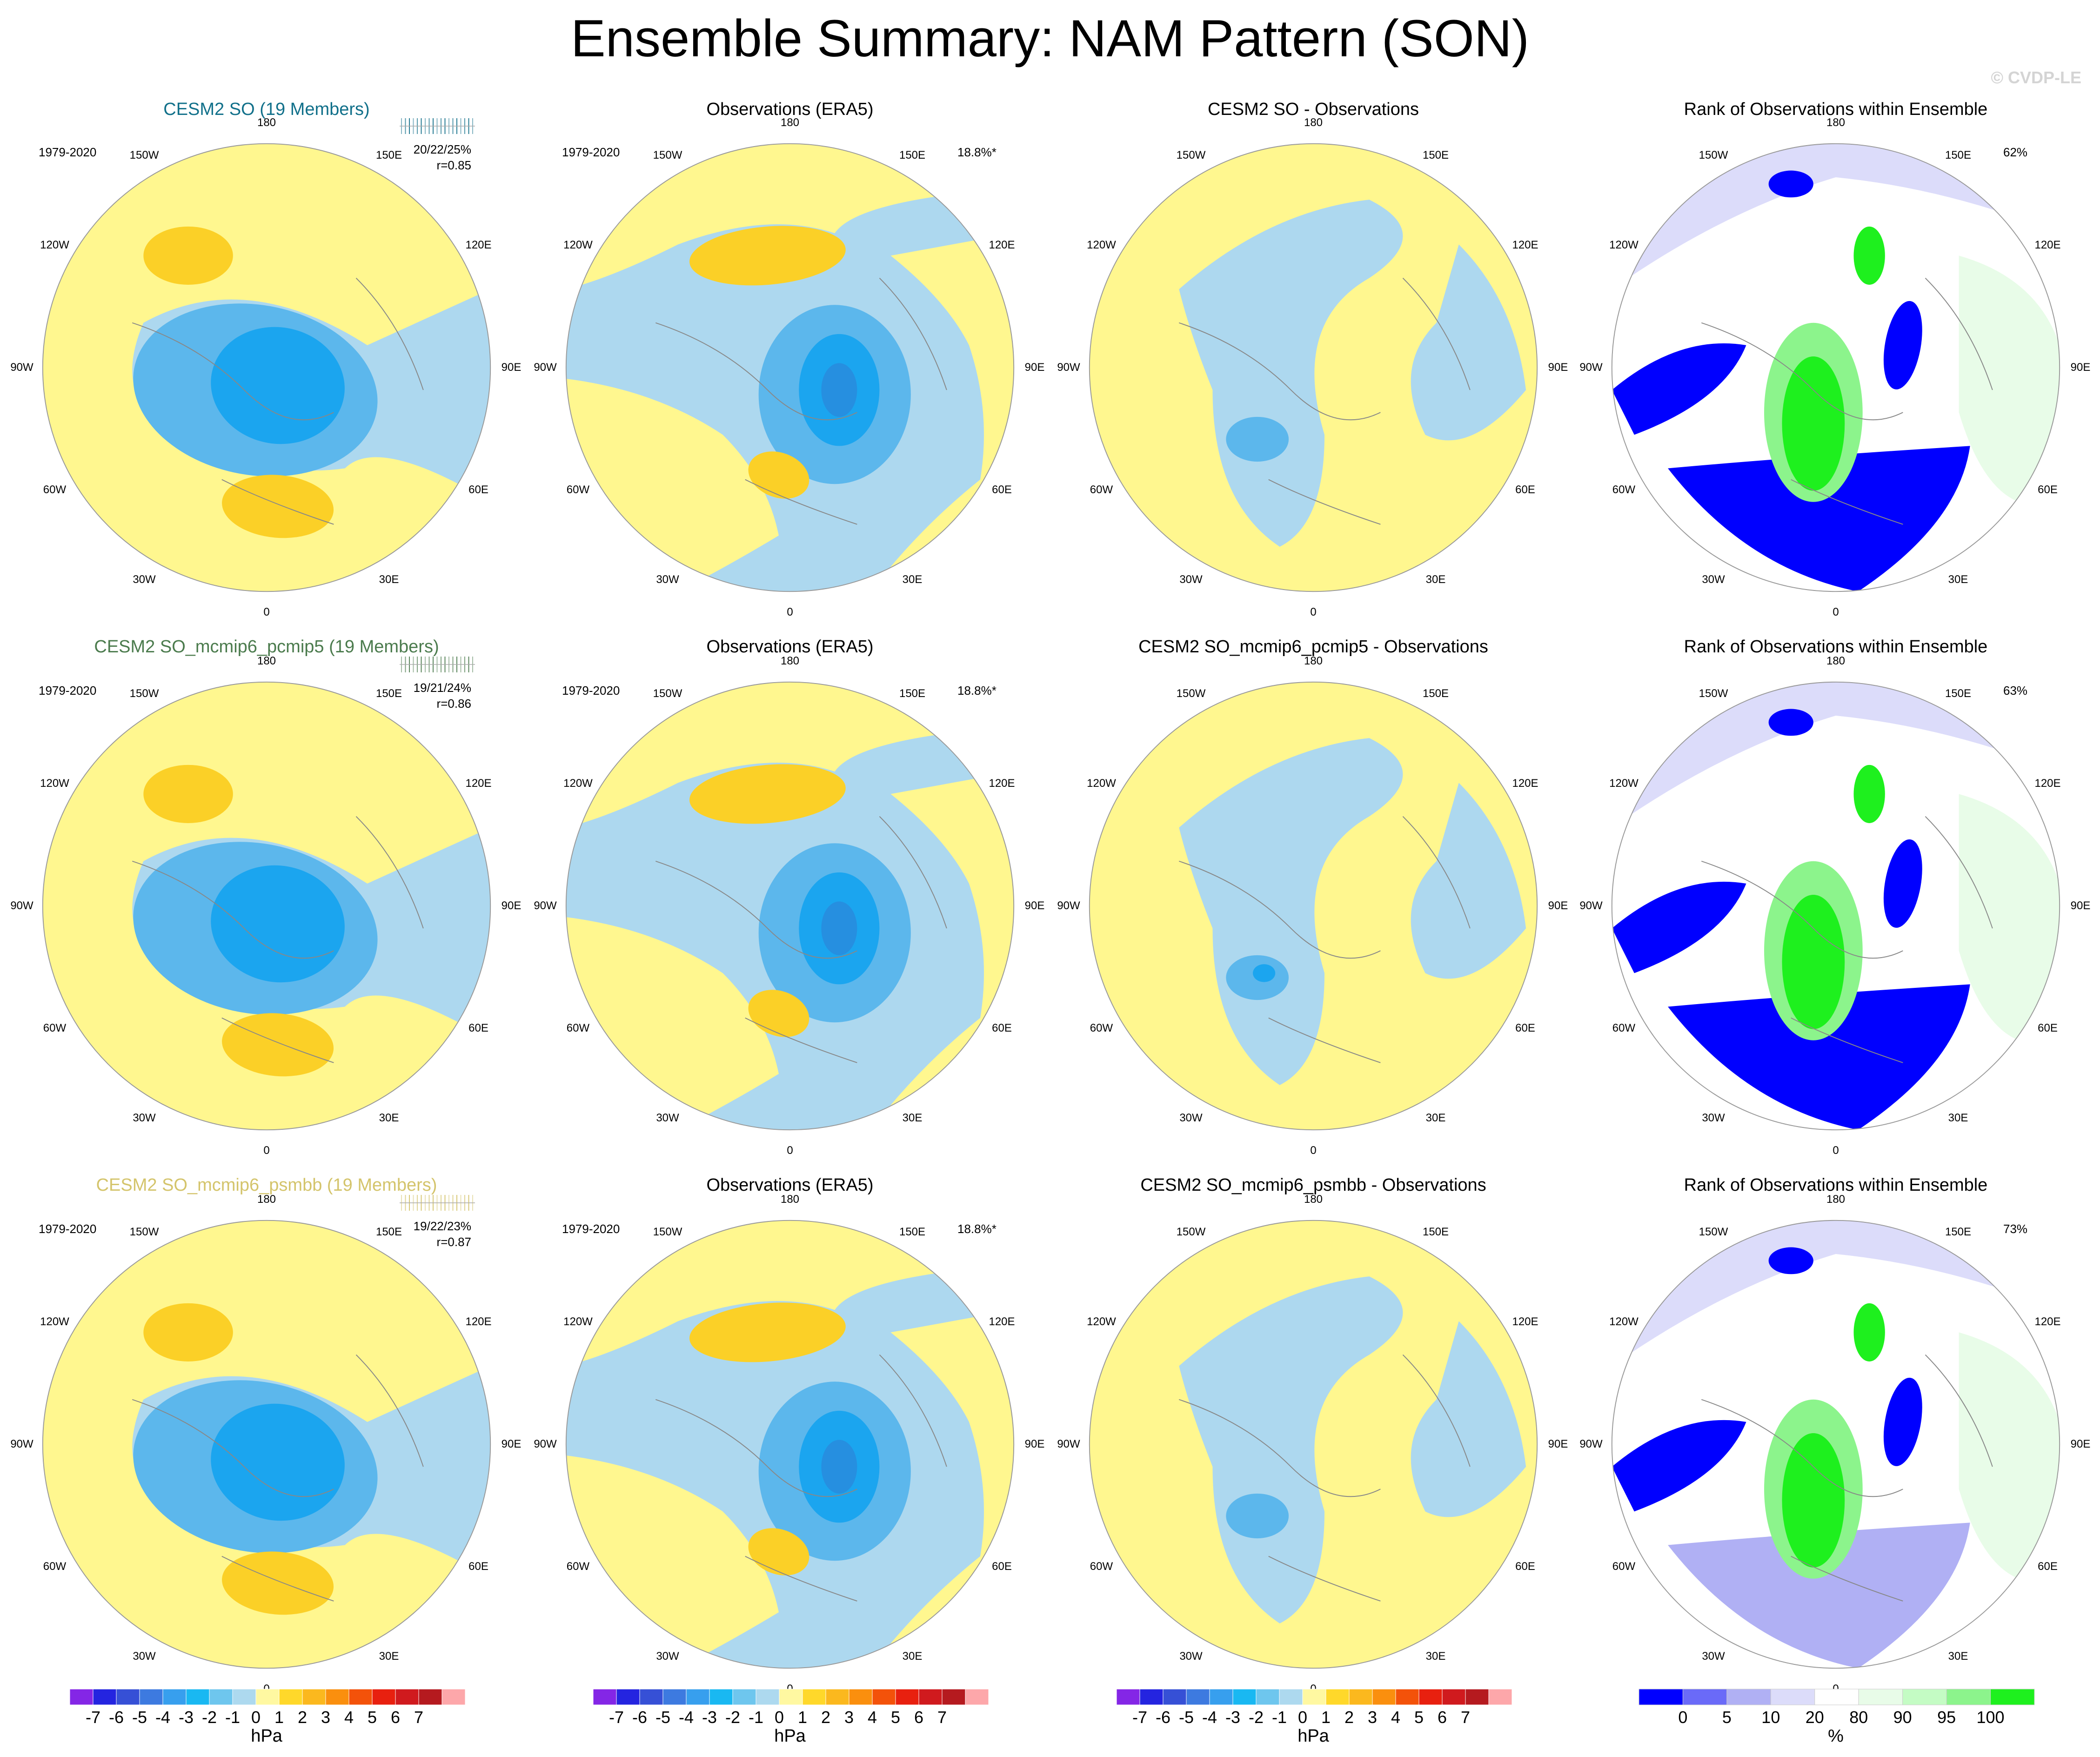  What do you see at coordinates (1349, 1717) in the screenshot?
I see `hpa-tick-2: 2` at bounding box center [1349, 1717].